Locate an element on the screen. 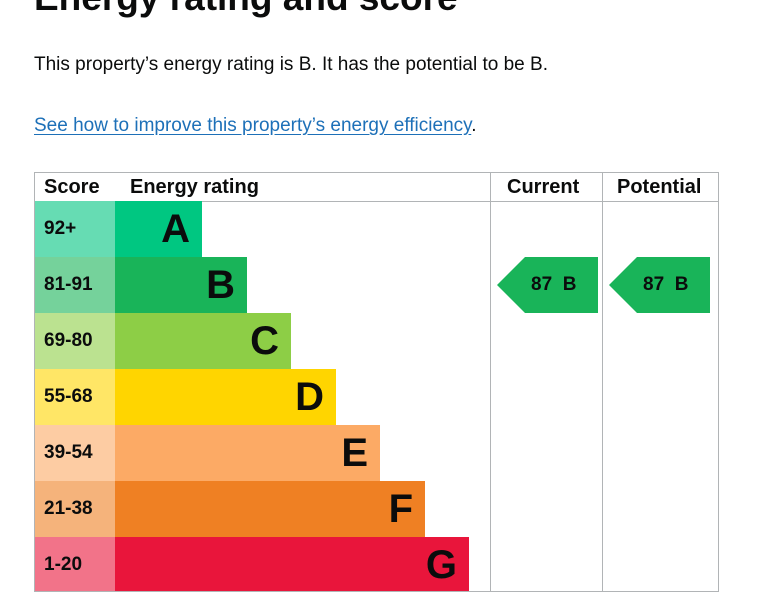 This screenshot has height=592, width=768. band-score-range: 92+ is located at coordinates (75, 229).